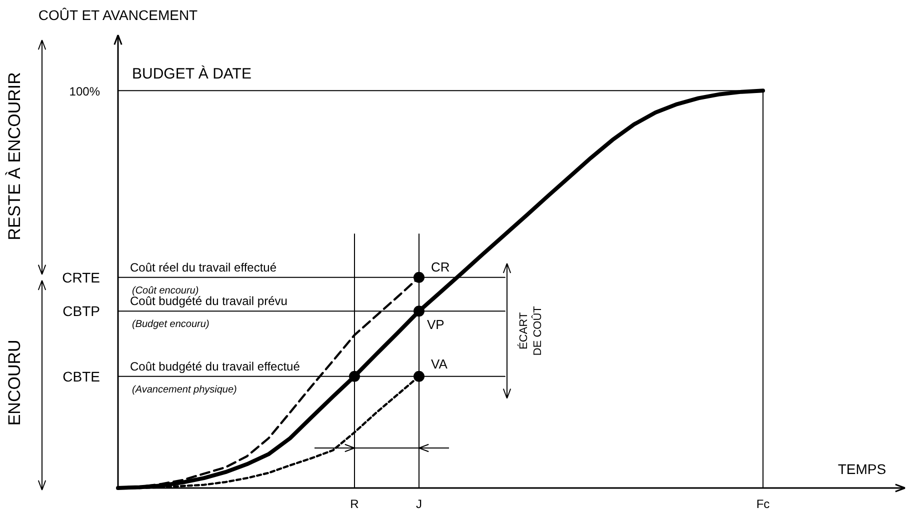 This screenshot has height=511, width=911. Describe the element at coordinates (84, 91) in the screenshot. I see `text: 100%` at that location.